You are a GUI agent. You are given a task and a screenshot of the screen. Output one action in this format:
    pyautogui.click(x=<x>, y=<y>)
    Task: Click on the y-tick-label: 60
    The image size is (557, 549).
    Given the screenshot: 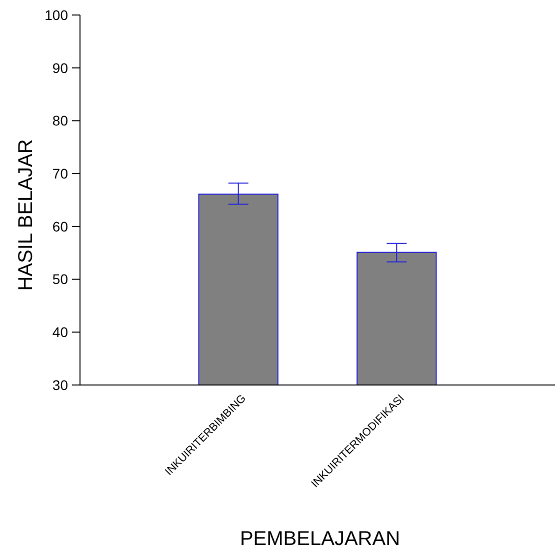 What is the action you would take?
    pyautogui.click(x=60, y=226)
    